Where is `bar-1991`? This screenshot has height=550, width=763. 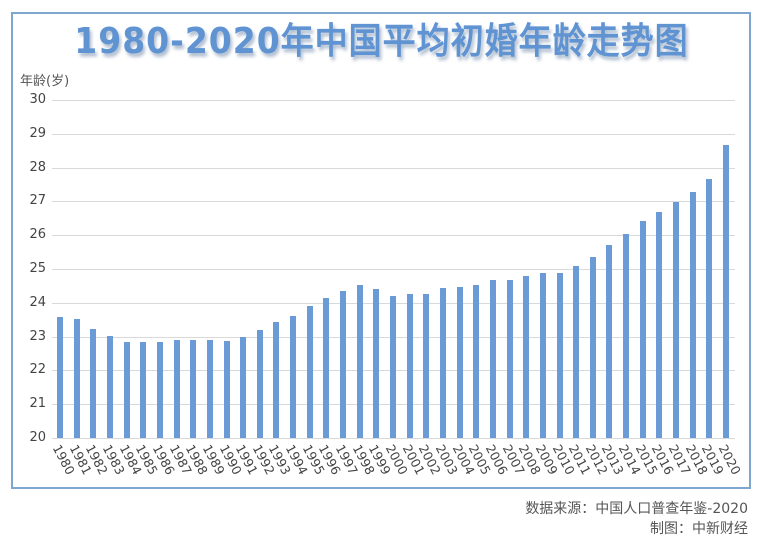
bar-1991 is located at coordinates (243, 387).